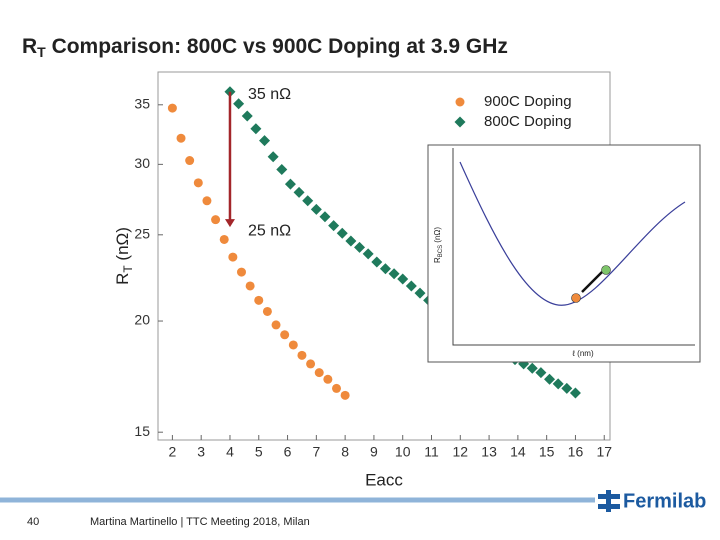  Describe the element at coordinates (142, 103) in the screenshot. I see `y-tick-label: 35` at that location.